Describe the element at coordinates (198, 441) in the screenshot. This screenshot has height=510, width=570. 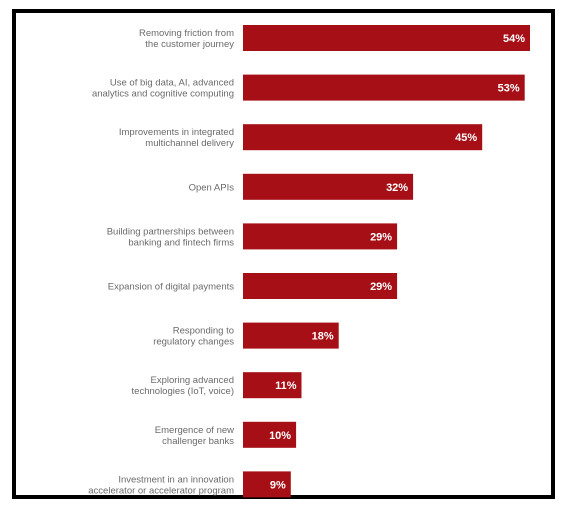
I see `category-label-line: challenger banks` at that location.